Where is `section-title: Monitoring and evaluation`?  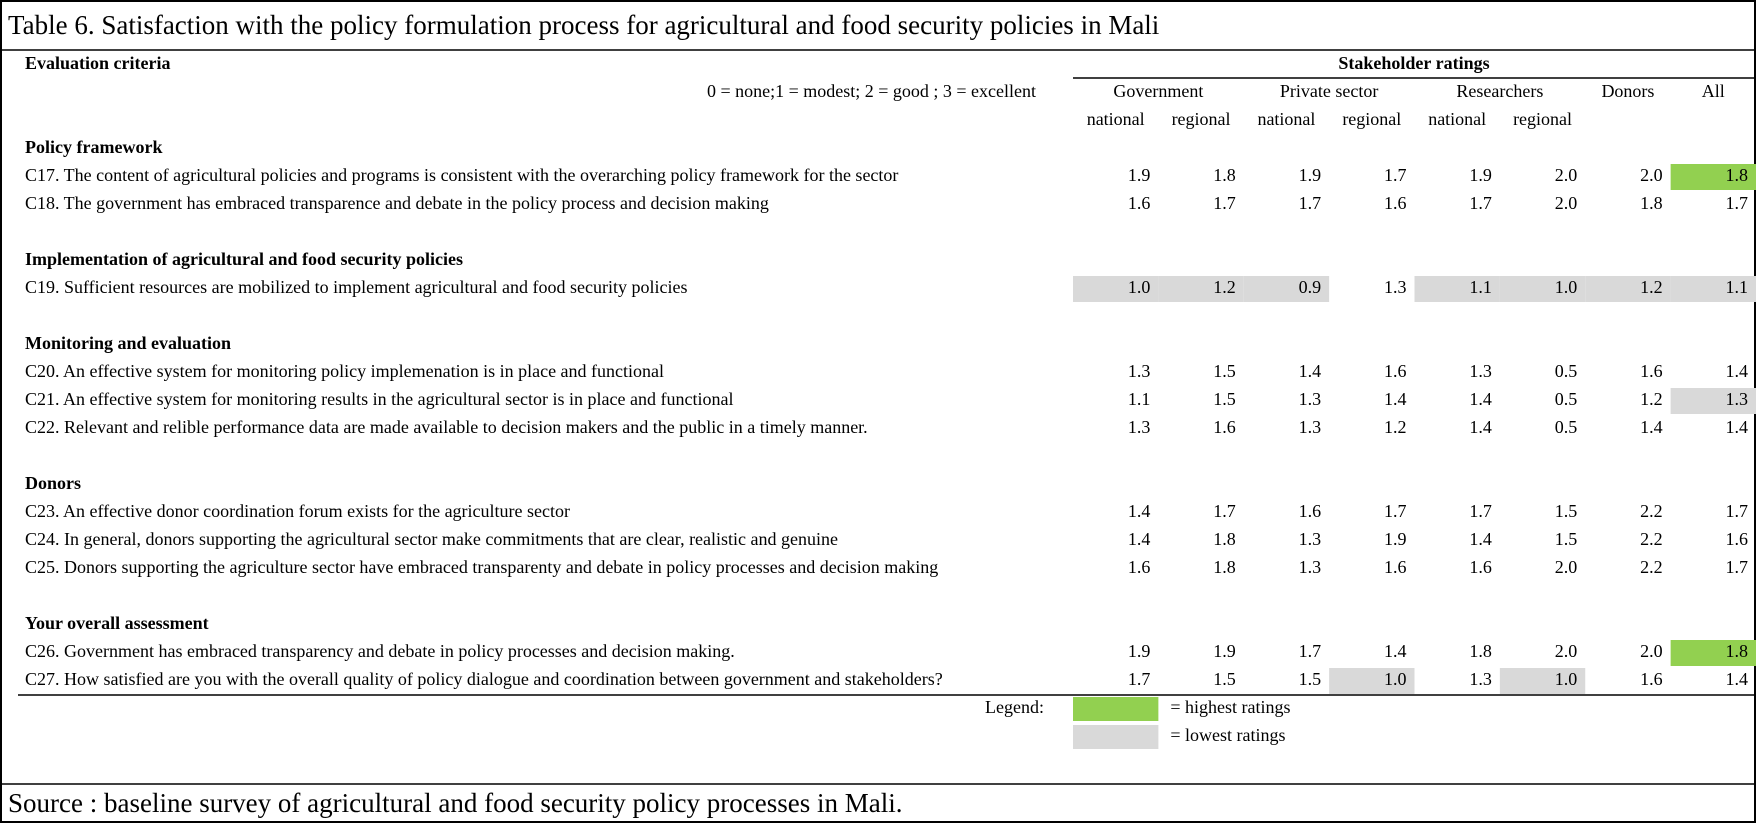
section-title: Monitoring and evaluation is located at coordinates (128, 343).